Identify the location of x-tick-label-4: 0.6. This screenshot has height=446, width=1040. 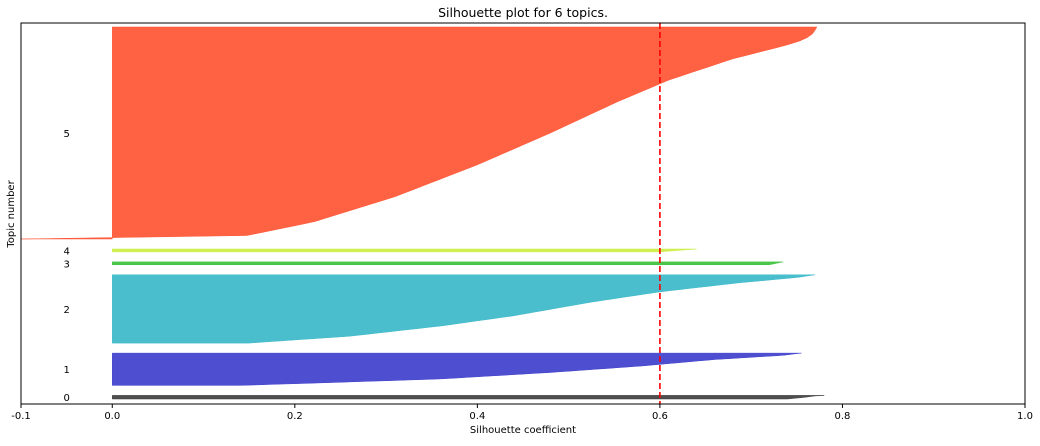
(660, 416).